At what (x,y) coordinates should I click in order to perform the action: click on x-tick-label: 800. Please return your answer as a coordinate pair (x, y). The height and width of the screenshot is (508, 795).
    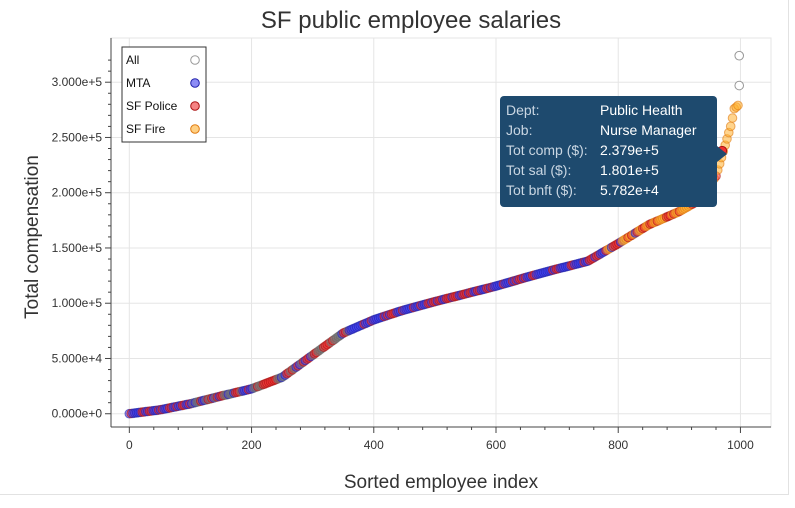
    Looking at the image, I should click on (618, 445).